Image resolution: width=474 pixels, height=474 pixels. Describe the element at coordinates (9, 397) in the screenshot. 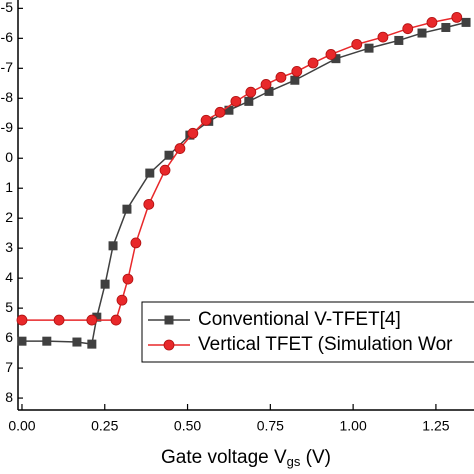

I see `y-tick-label: 8` at that location.